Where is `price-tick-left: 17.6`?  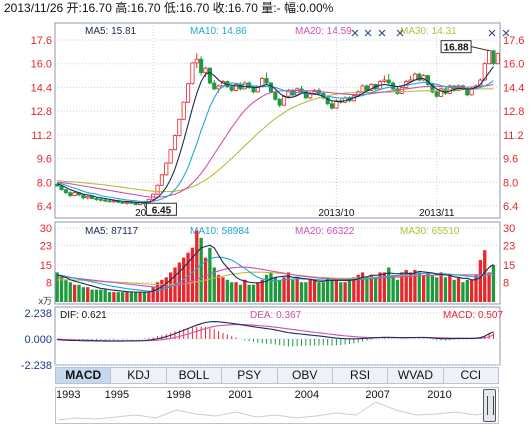
price-tick-left: 17.6 is located at coordinates (41, 41).